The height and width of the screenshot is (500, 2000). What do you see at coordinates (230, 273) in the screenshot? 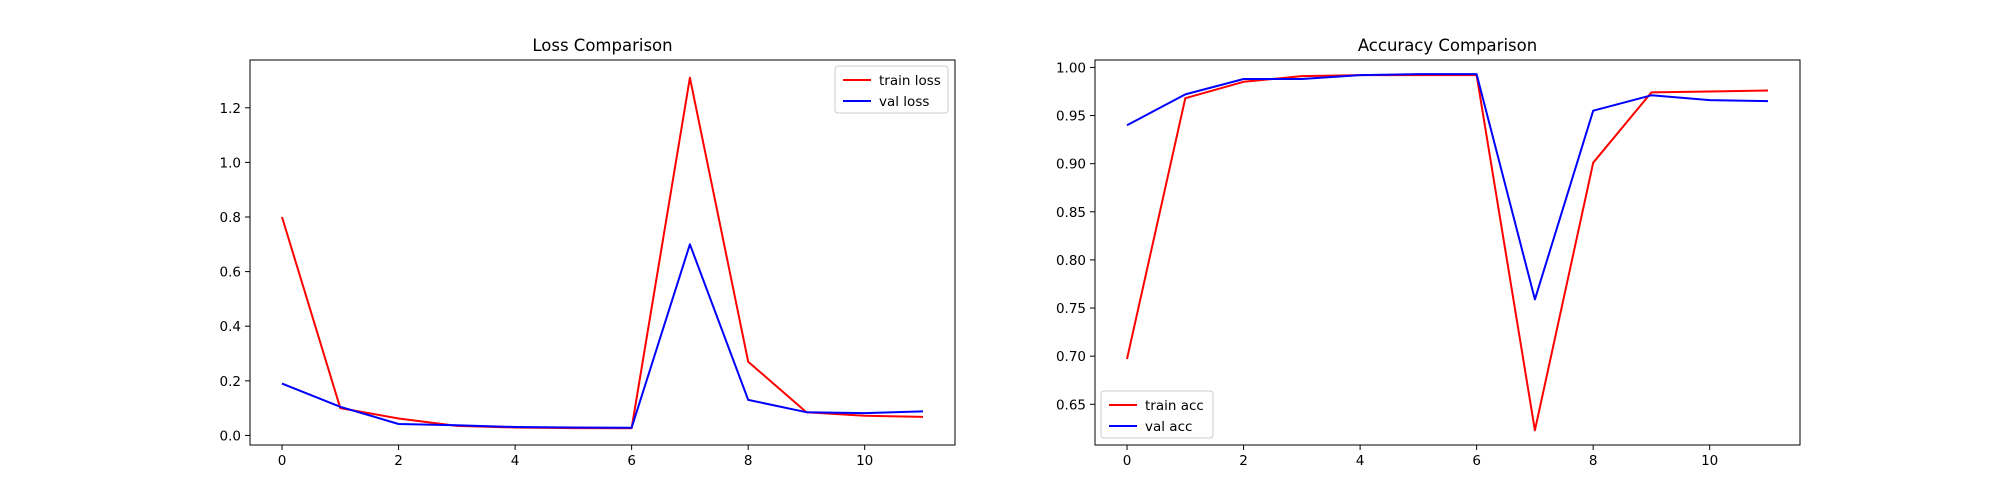
I see `y-tick-label: 0.6` at bounding box center [230, 273].